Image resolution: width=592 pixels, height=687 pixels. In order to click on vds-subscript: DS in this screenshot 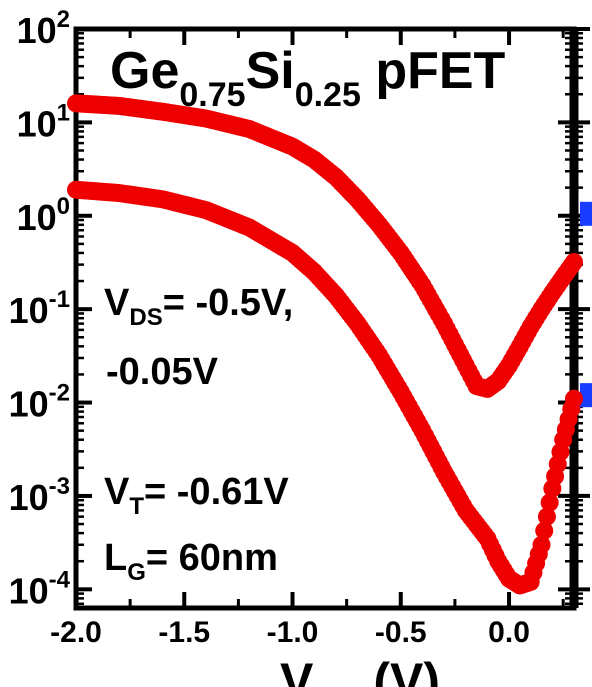, I will do `click(145, 317)`.